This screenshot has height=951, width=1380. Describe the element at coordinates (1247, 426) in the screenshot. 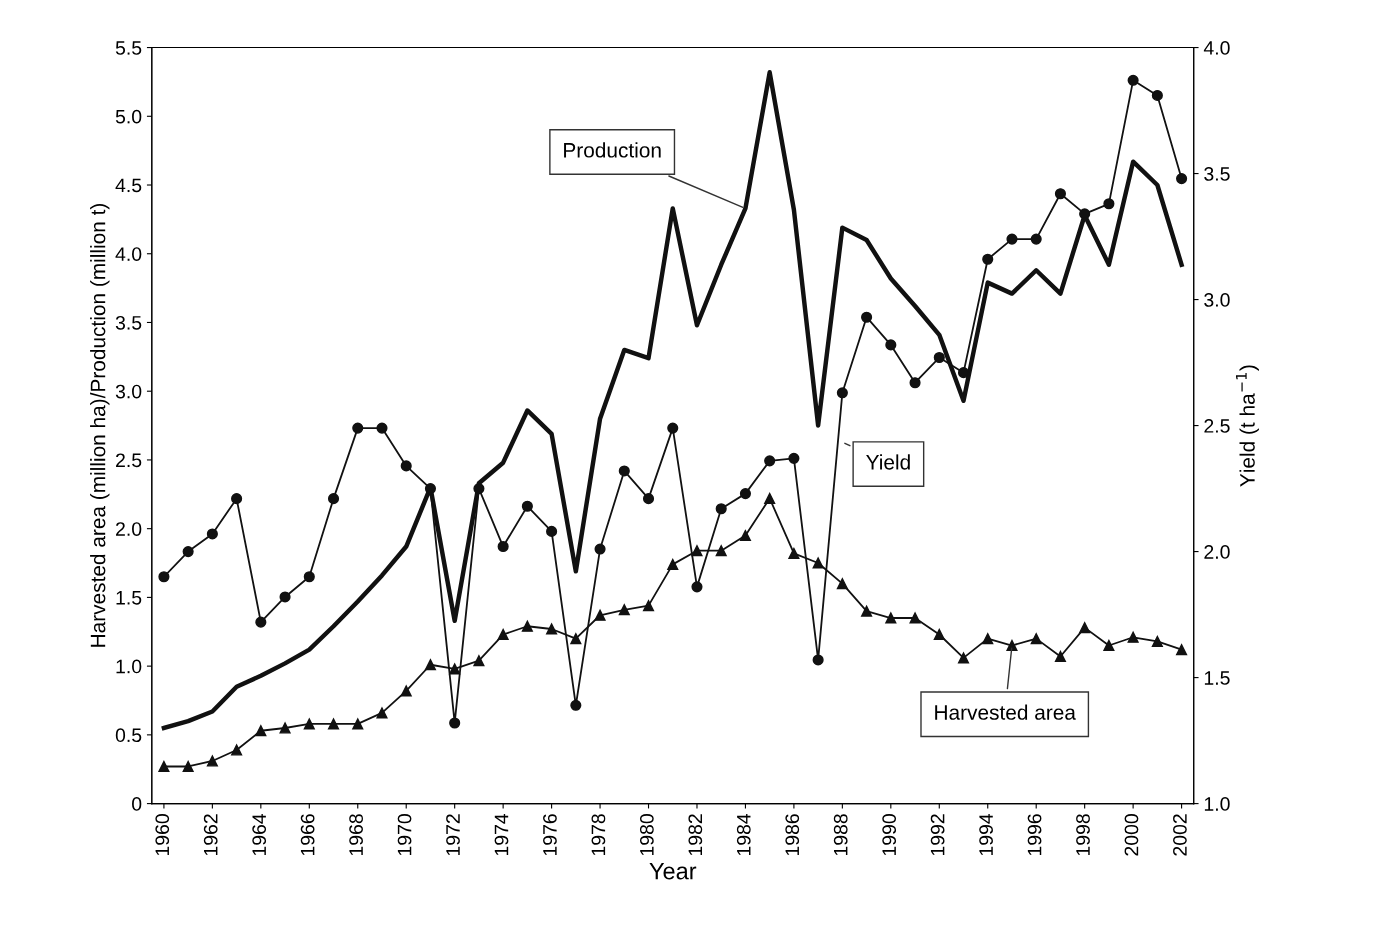

I see `y2-axis-title: Yield (t ha$^{−1}$)` at that location.